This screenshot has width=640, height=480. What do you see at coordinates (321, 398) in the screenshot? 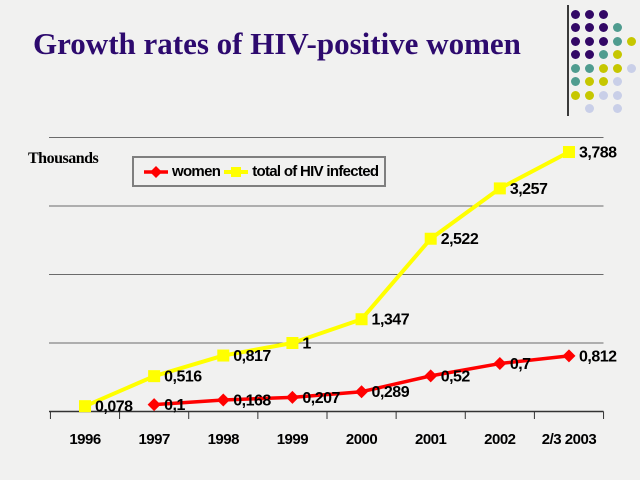
I see `data-label: 0,207` at bounding box center [321, 398].